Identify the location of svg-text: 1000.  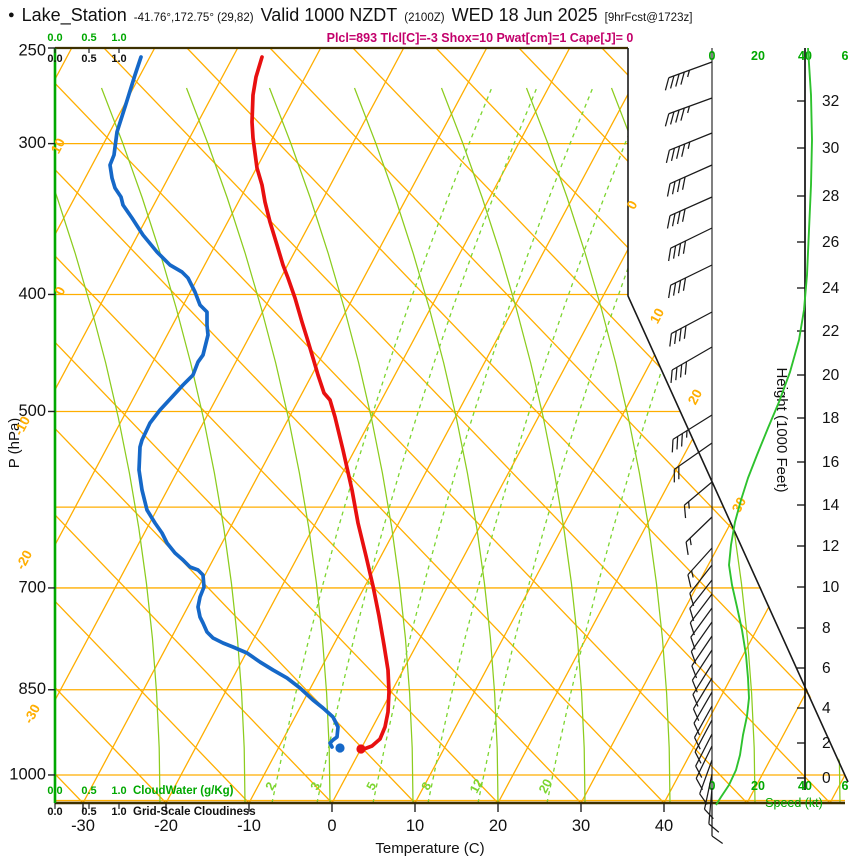
(27, 774).